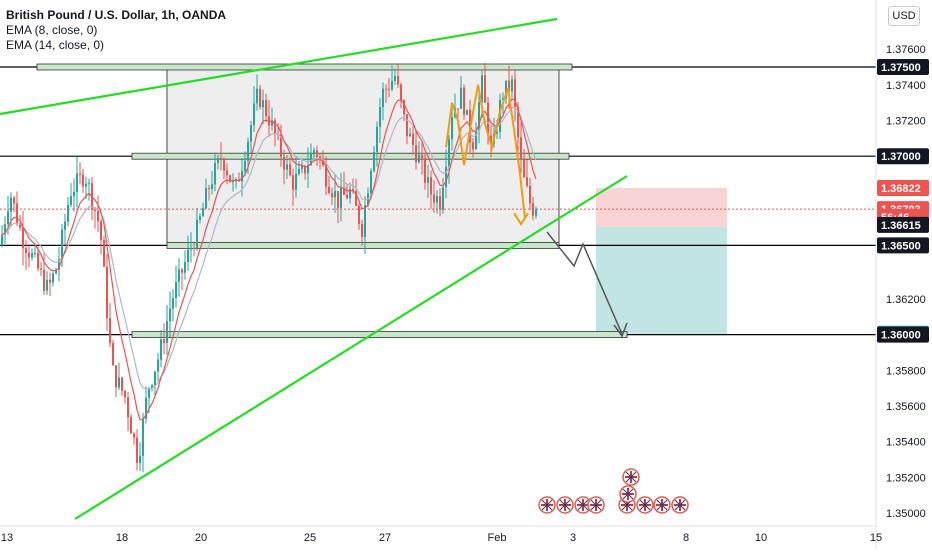 Image resolution: width=932 pixels, height=555 pixels. What do you see at coordinates (116, 15) in the screenshot?
I see `symbol-title: British Pound / U.S. Dollar, 1h, OANDA` at bounding box center [116, 15].